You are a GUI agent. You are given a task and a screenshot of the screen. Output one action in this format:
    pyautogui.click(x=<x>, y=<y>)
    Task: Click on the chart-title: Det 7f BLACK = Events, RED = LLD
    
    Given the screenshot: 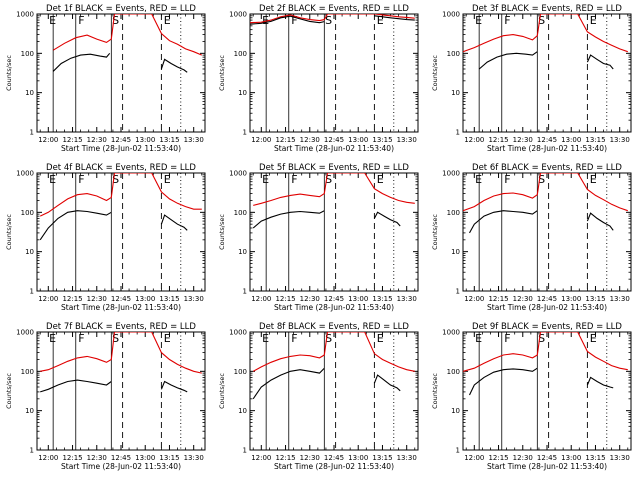 What is the action you would take?
    pyautogui.click(x=121, y=327)
    